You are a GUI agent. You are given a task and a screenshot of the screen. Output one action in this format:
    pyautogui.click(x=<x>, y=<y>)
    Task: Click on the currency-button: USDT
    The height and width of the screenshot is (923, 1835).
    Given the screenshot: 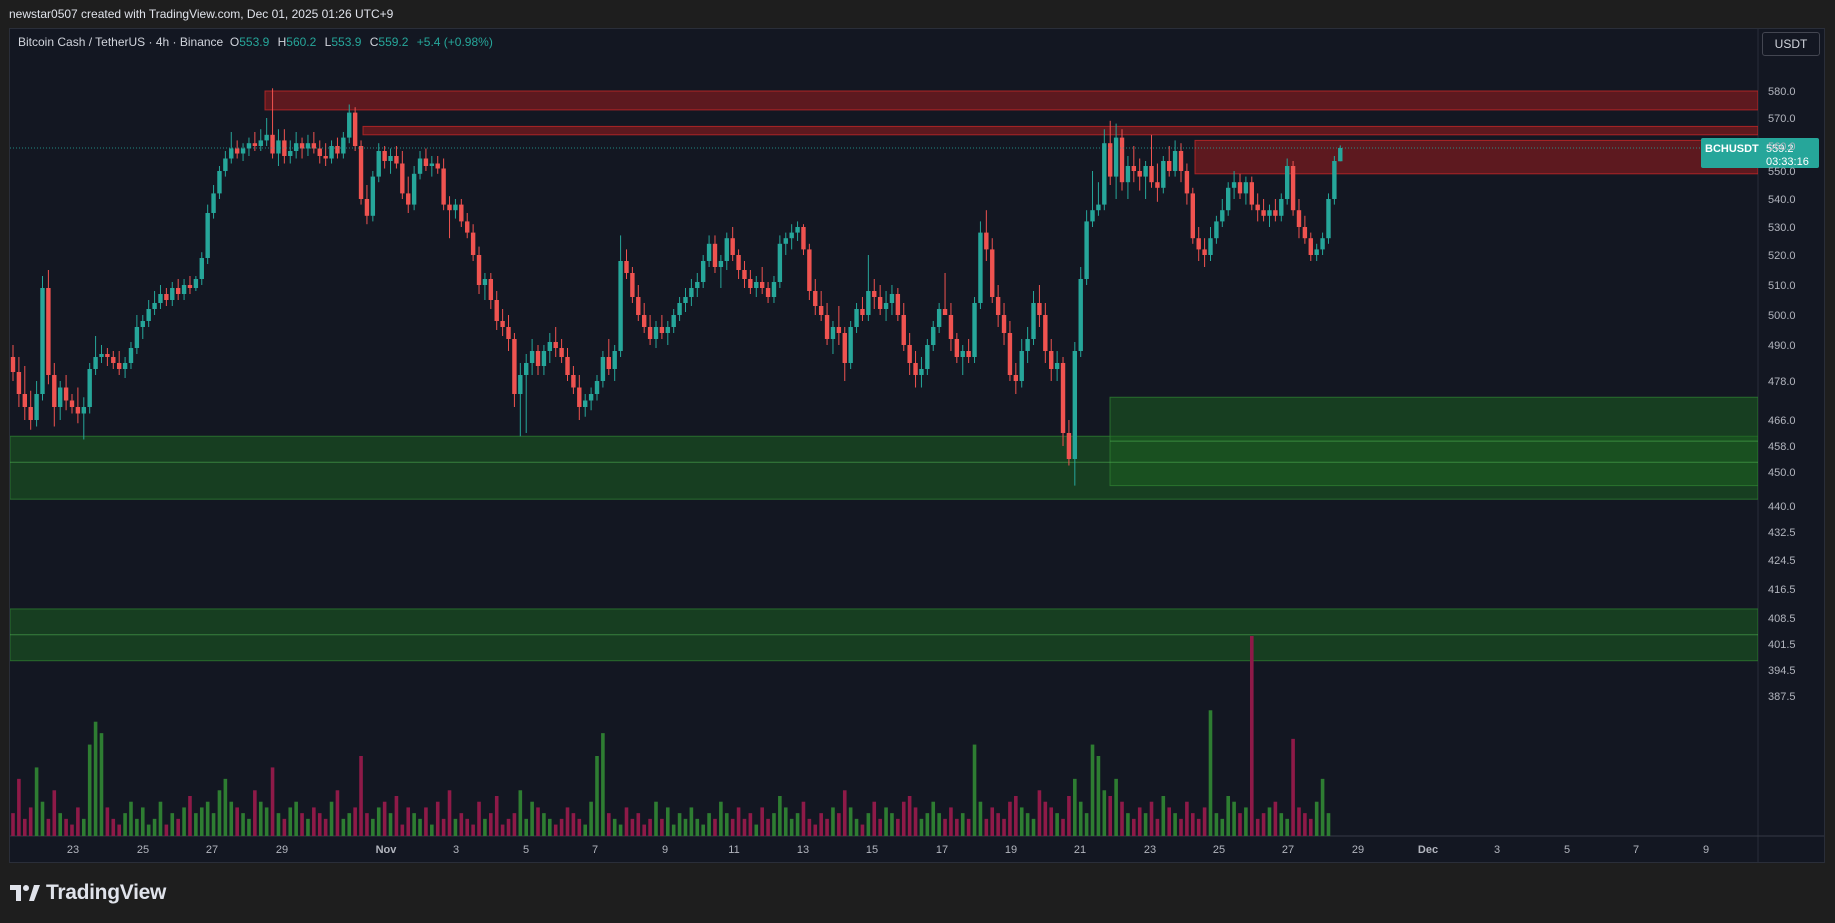 What is the action you would take?
    pyautogui.click(x=1791, y=44)
    